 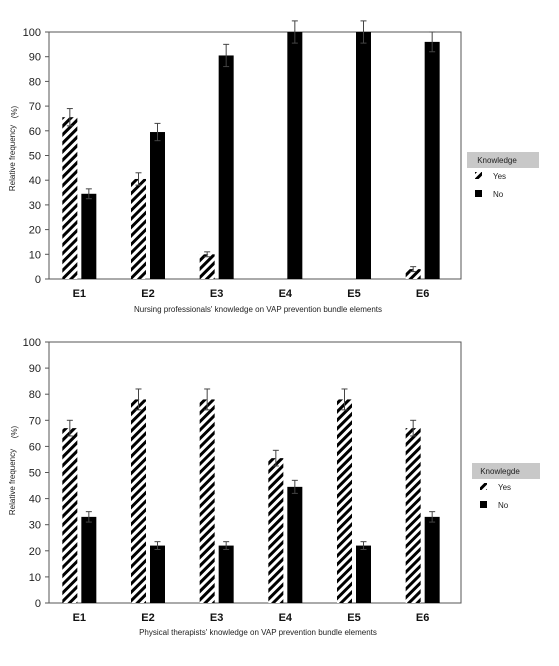 I want to click on bar-yes-e5, so click(x=344, y=501).